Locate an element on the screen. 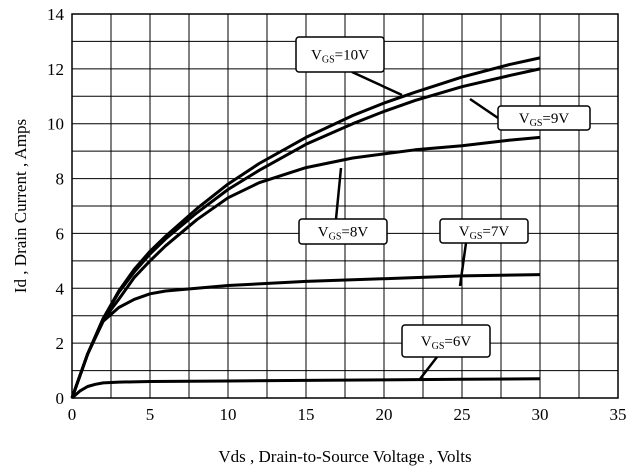  series-label-rest: =8V is located at coordinates (354, 233).